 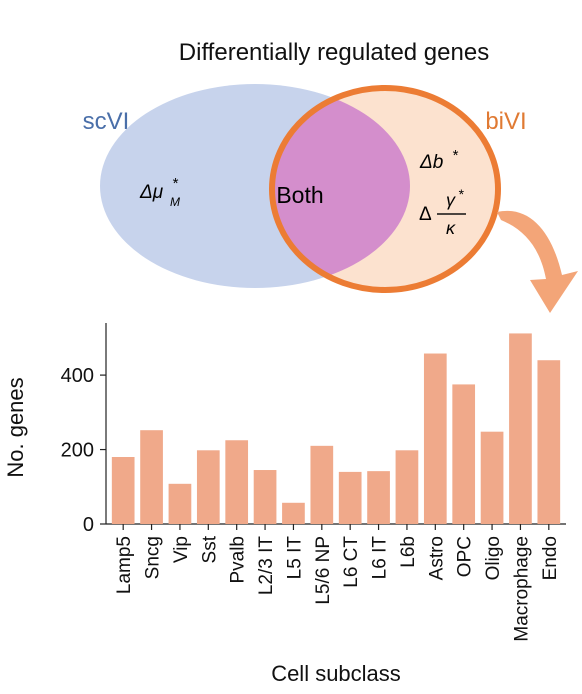 I want to click on scvi-term-main: Δμ, so click(x=151, y=192).